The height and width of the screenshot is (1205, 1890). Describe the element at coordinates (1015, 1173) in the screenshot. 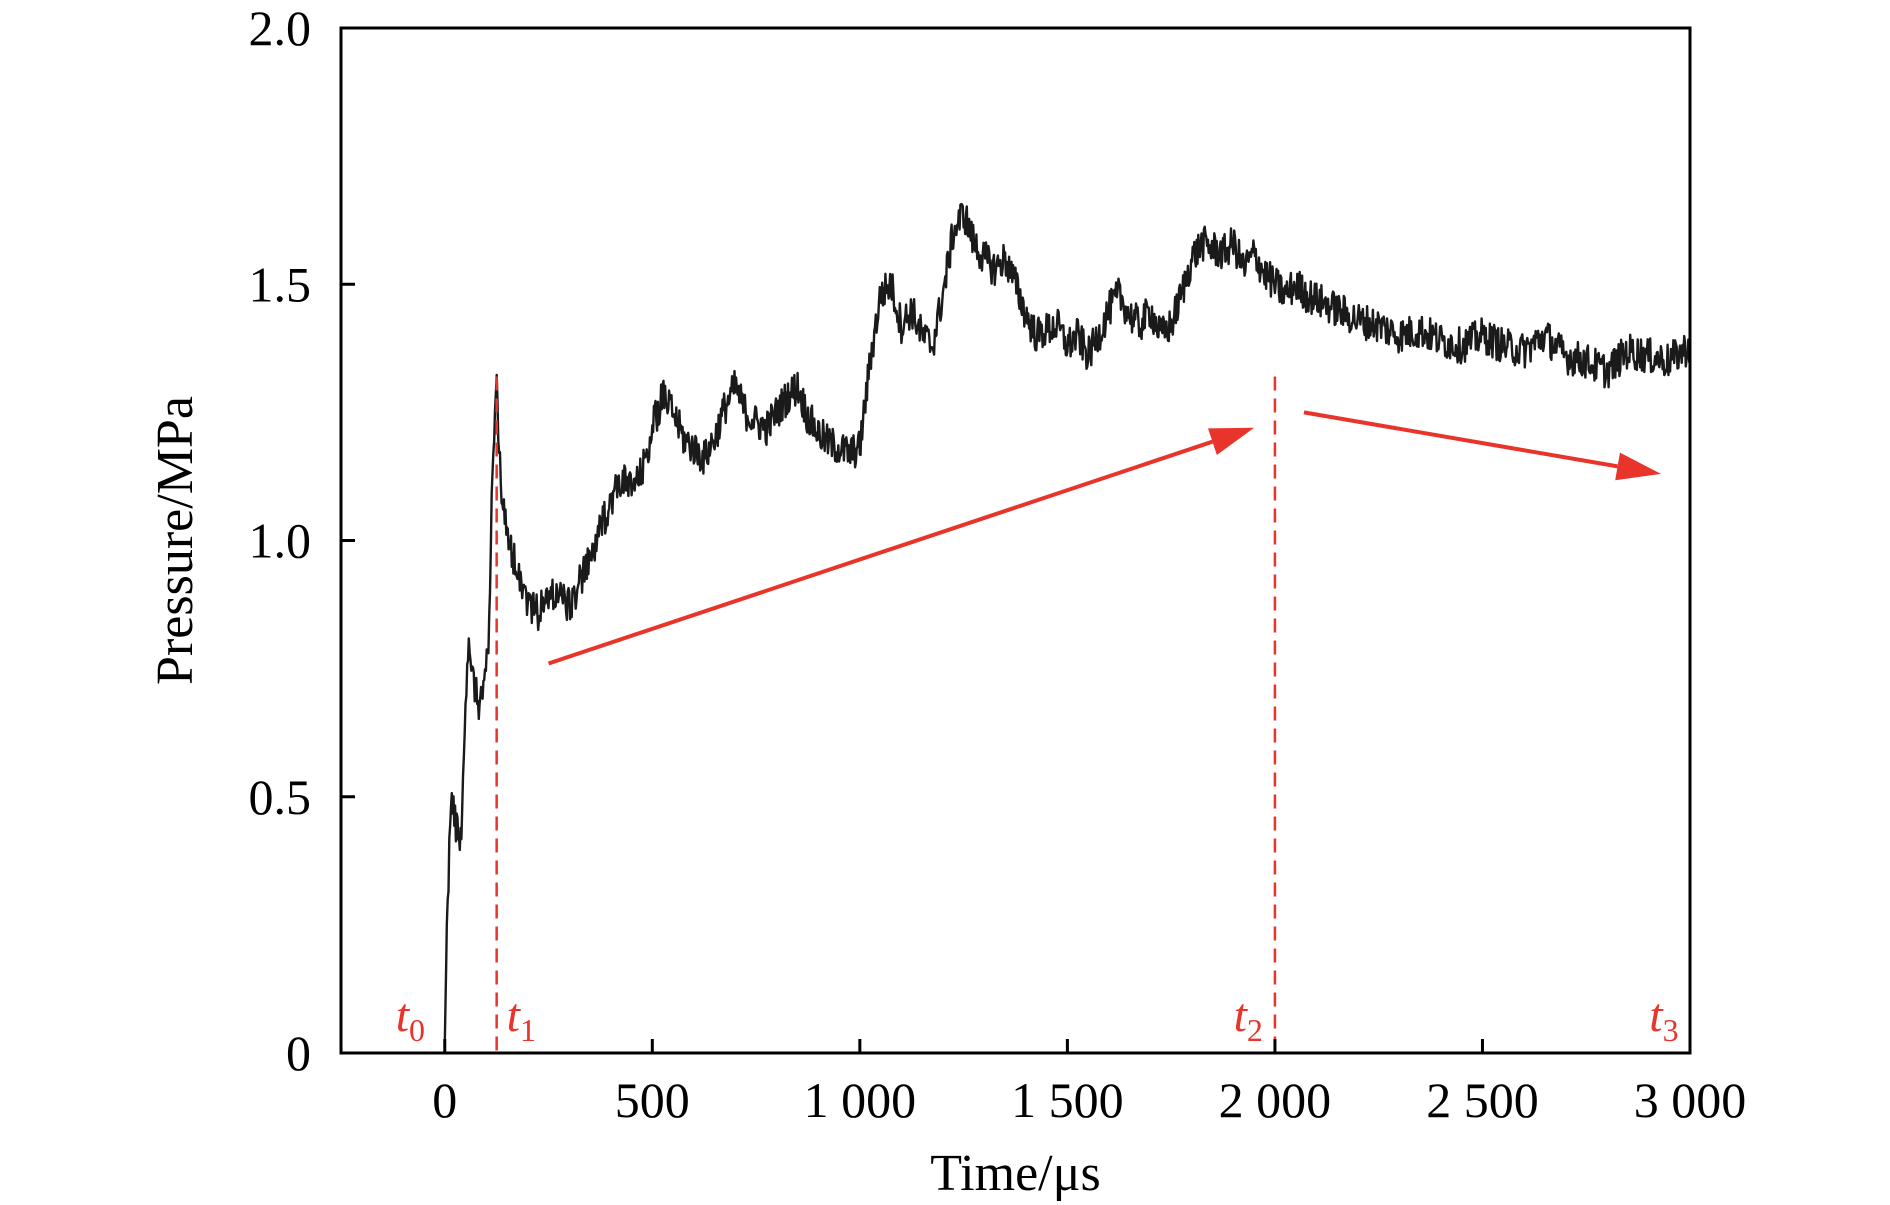

I see `x-axis-label: Time/μs` at that location.